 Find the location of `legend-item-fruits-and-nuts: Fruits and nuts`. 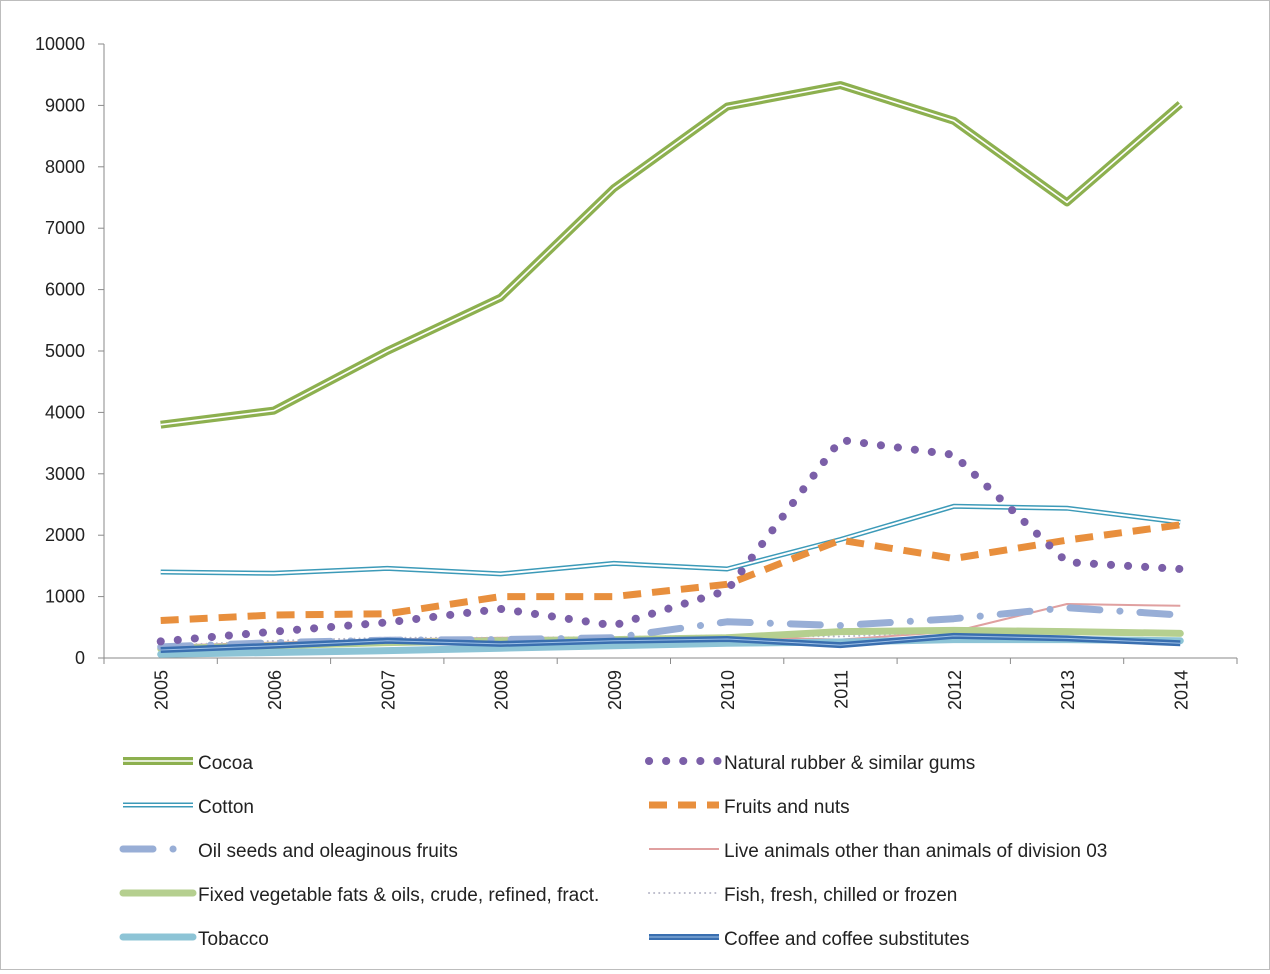

legend-item-fruits-and-nuts: Fruits and nuts is located at coordinates (749, 807).